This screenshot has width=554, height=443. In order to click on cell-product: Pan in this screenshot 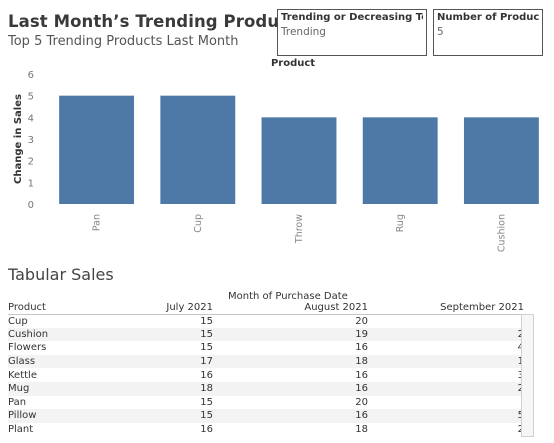, I will do `click(17, 402)`.